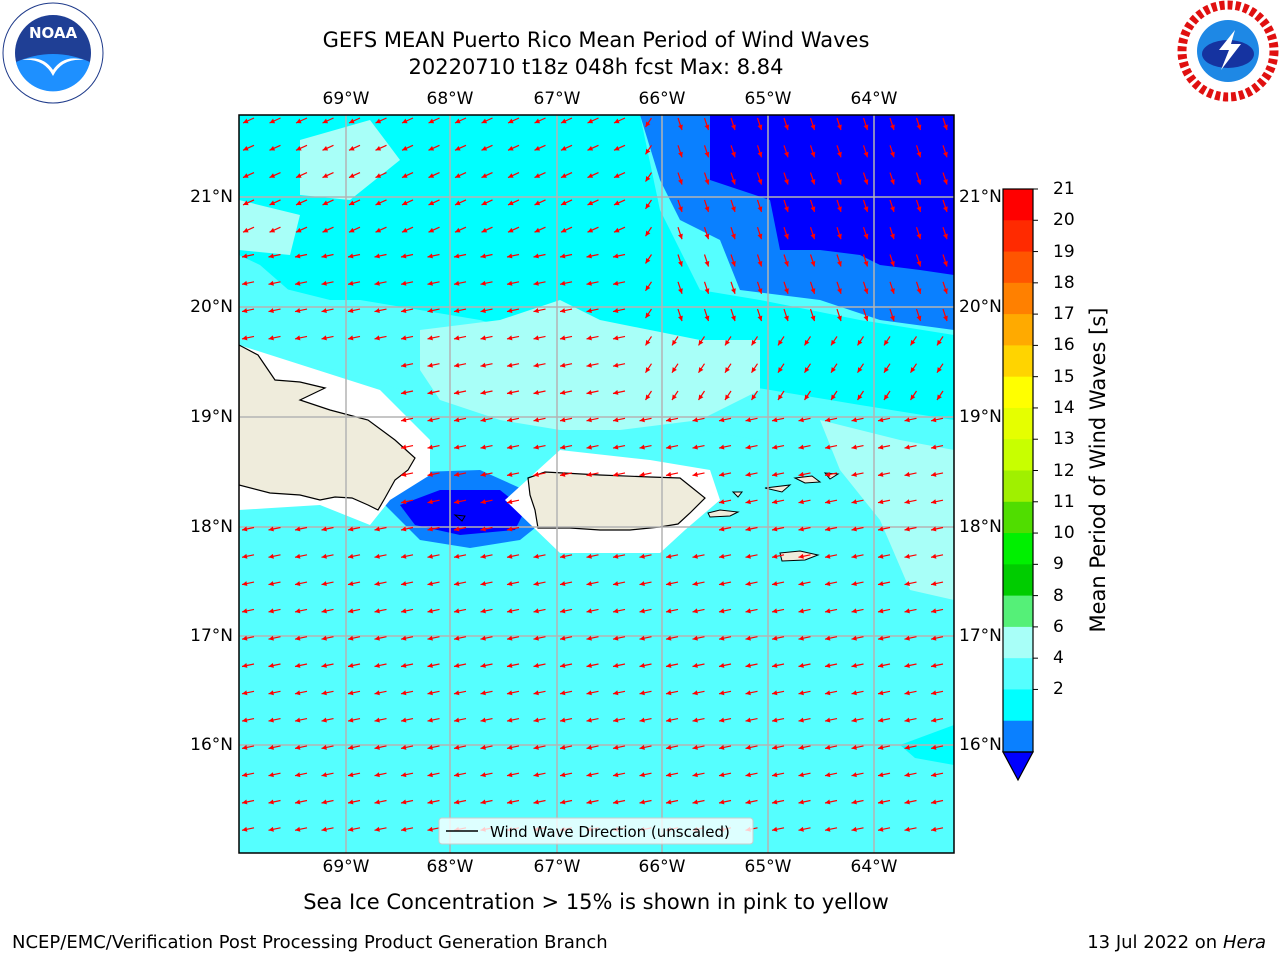  I want to click on lat-tick-right: 21°N, so click(980, 197).